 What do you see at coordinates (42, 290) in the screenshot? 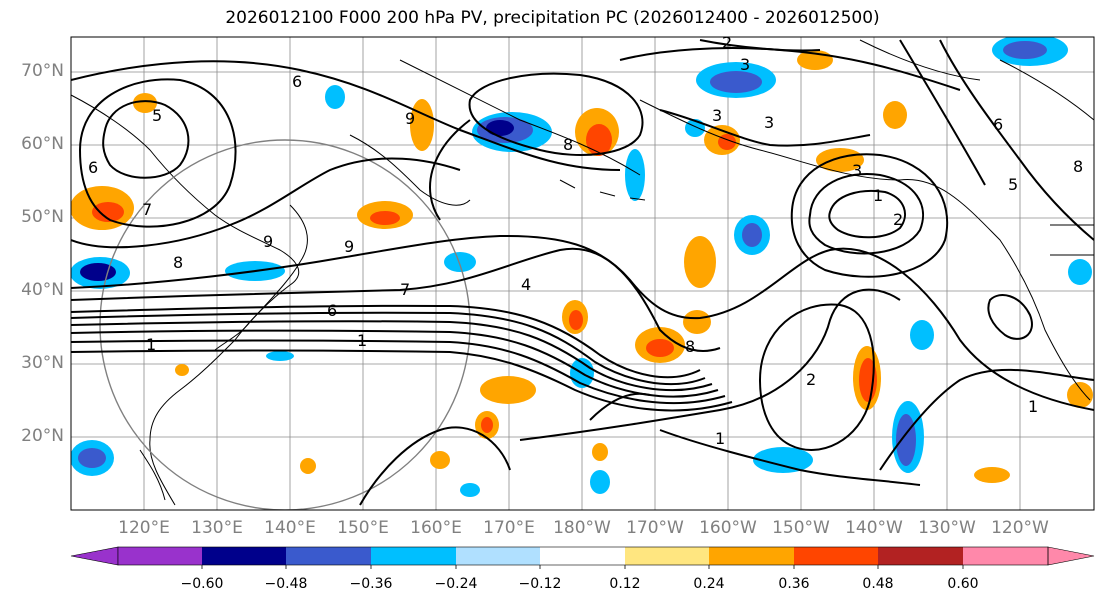
I see `lat-label: 40°N` at bounding box center [42, 290].